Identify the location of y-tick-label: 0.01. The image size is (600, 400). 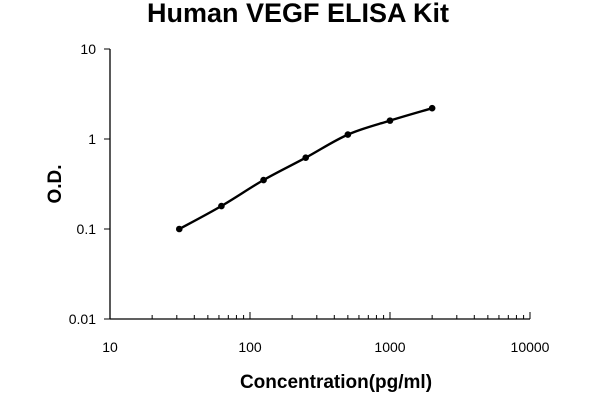
(82, 319).